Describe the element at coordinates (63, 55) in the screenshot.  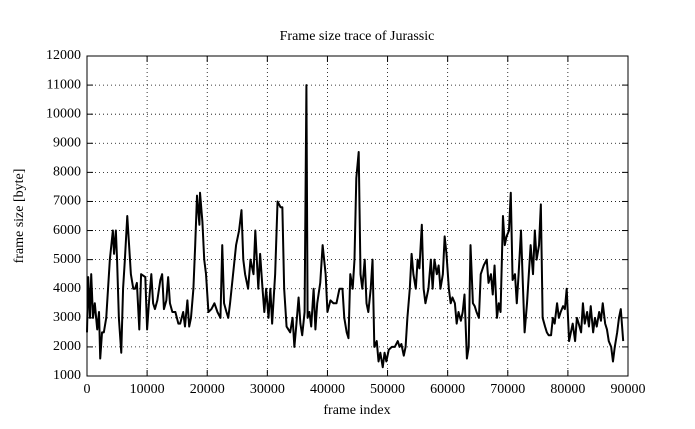
I see `y-tick-label: 12000` at that location.